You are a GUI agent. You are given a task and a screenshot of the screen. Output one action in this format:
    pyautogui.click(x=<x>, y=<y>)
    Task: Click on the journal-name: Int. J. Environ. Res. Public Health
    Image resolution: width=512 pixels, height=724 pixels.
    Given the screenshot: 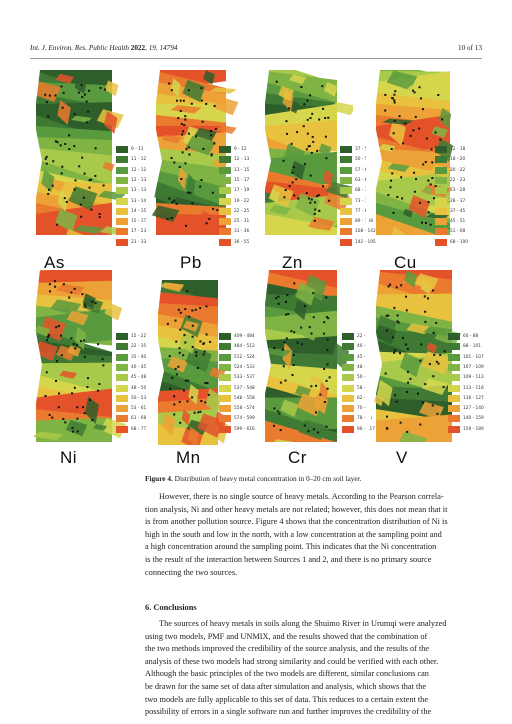 What is the action you would take?
    pyautogui.click(x=79, y=48)
    